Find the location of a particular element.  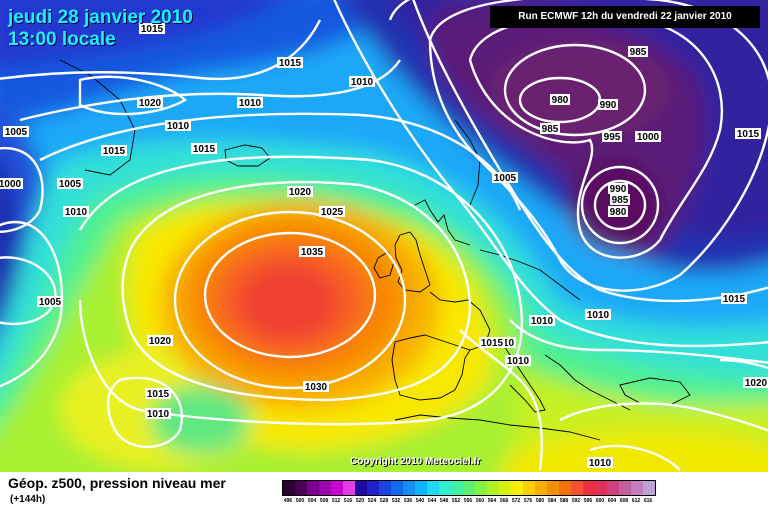

scale-label: 572 is located at coordinates (516, 501).